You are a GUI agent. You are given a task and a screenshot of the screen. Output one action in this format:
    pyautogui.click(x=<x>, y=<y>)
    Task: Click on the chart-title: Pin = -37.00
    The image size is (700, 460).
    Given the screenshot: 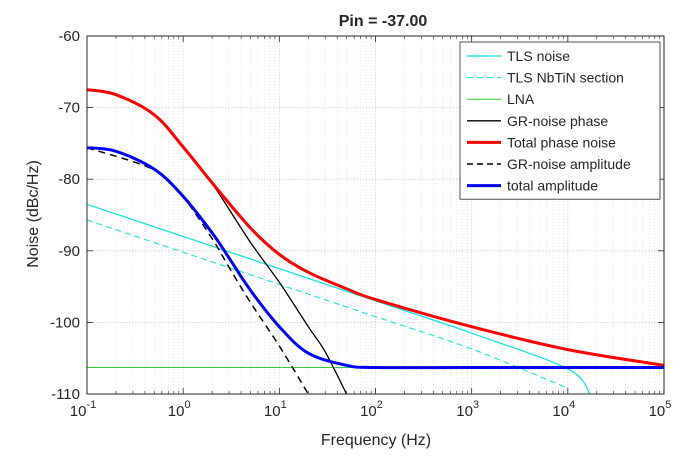 What is the action you would take?
    pyautogui.click(x=383, y=21)
    